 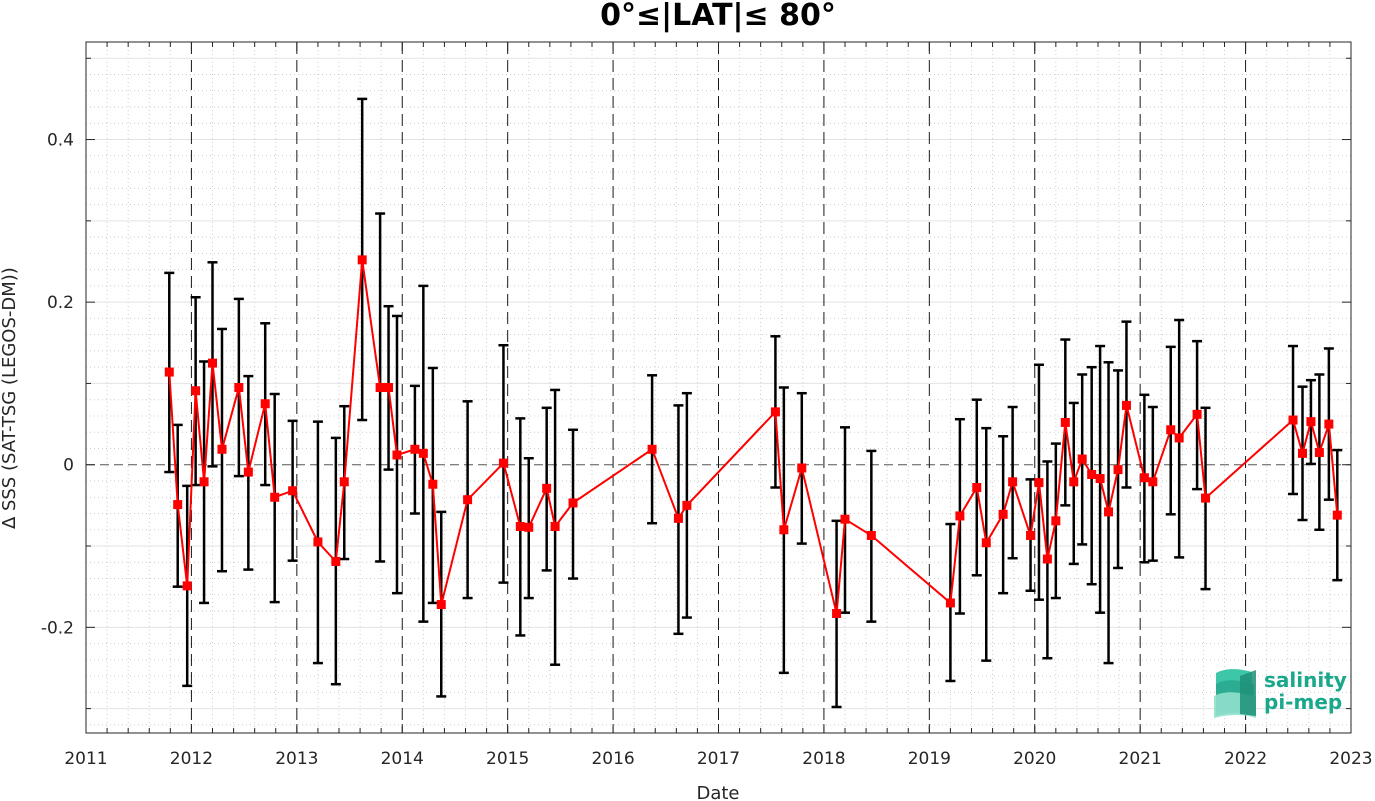 What do you see at coordinates (929, 759) in the screenshot?
I see `x-tick-label: 2019` at bounding box center [929, 759].